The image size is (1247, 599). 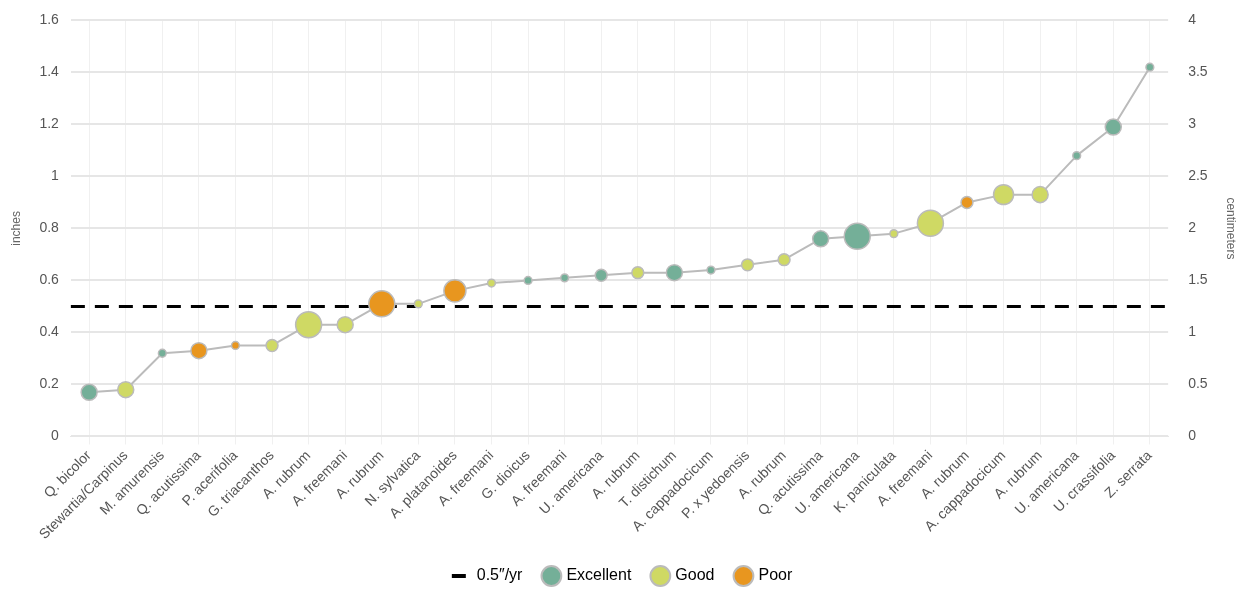 I want to click on y2-tick-label: 0.5, so click(x=1198, y=383).